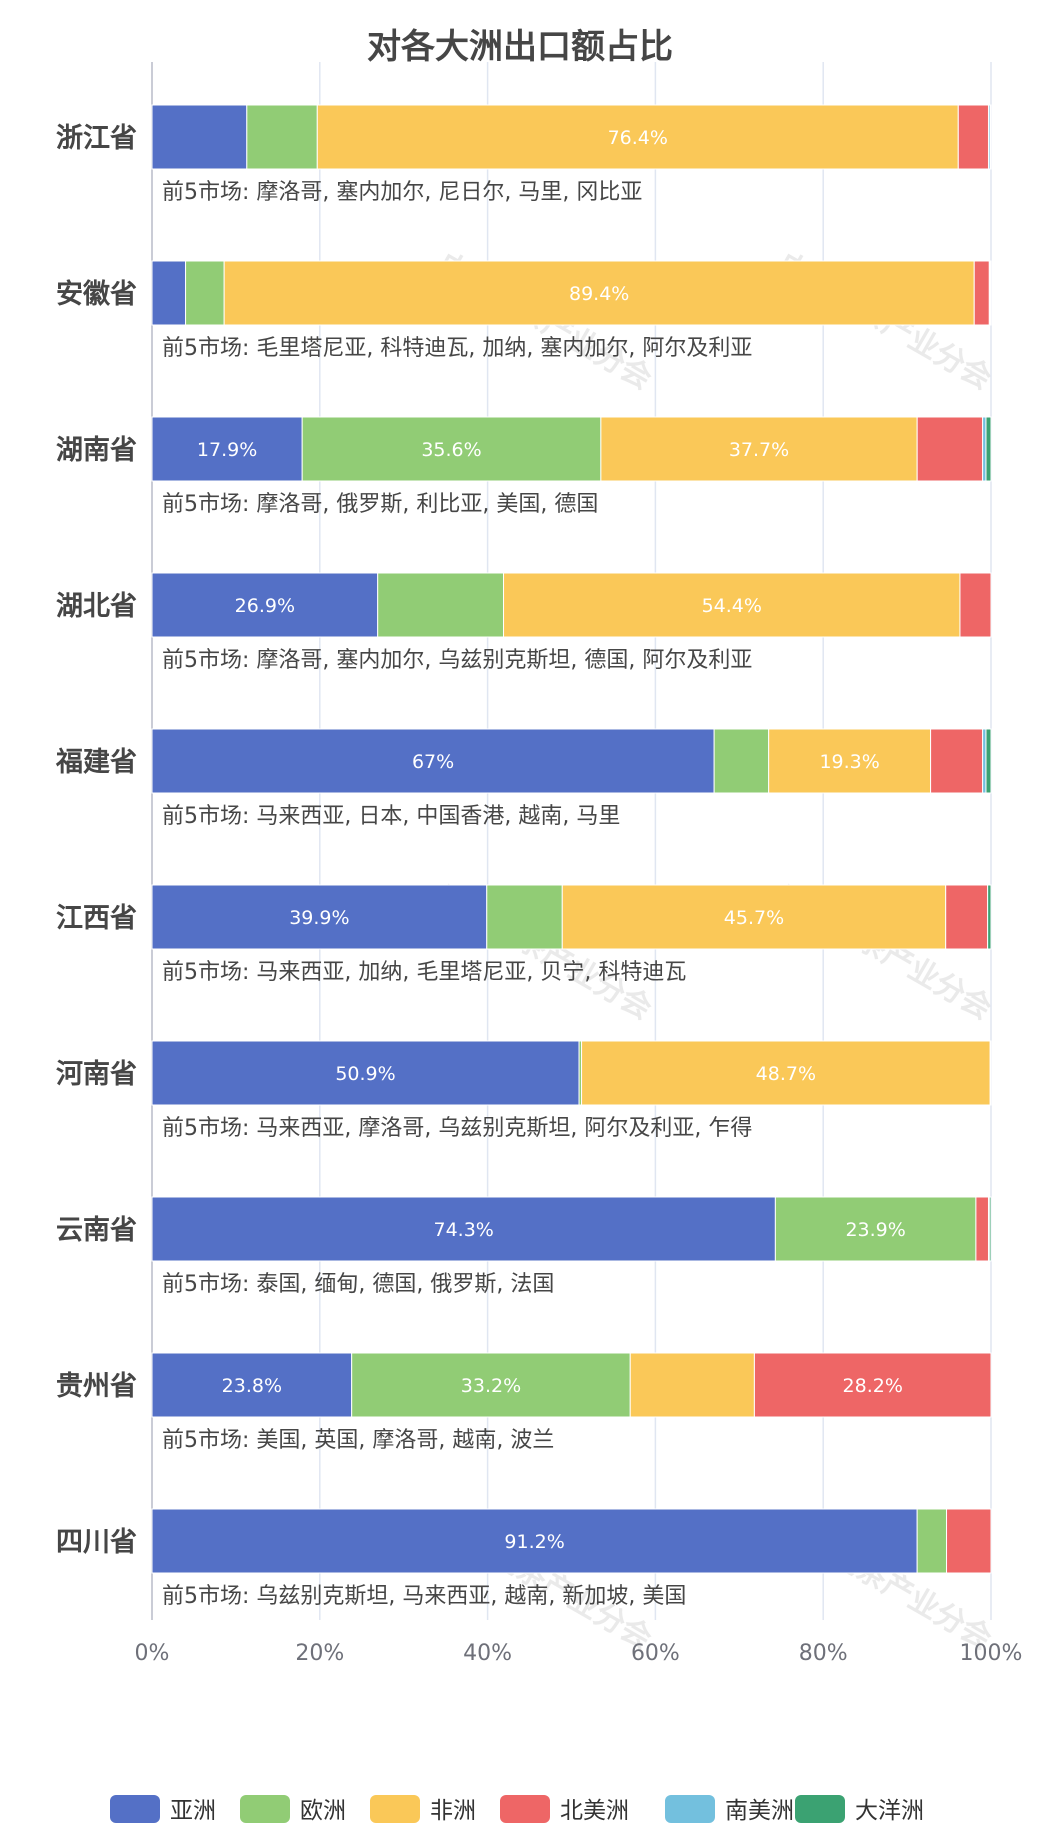 This screenshot has height=1840, width=1040. I want to click on data-label: 35.6%, so click(451, 450).